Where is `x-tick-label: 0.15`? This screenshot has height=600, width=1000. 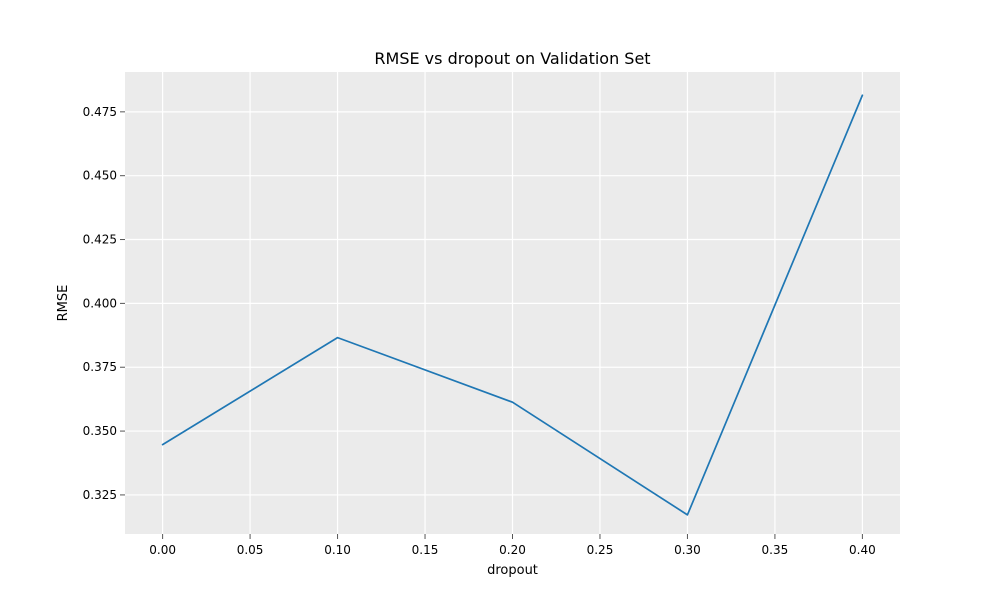 x-tick-label: 0.15 is located at coordinates (425, 550).